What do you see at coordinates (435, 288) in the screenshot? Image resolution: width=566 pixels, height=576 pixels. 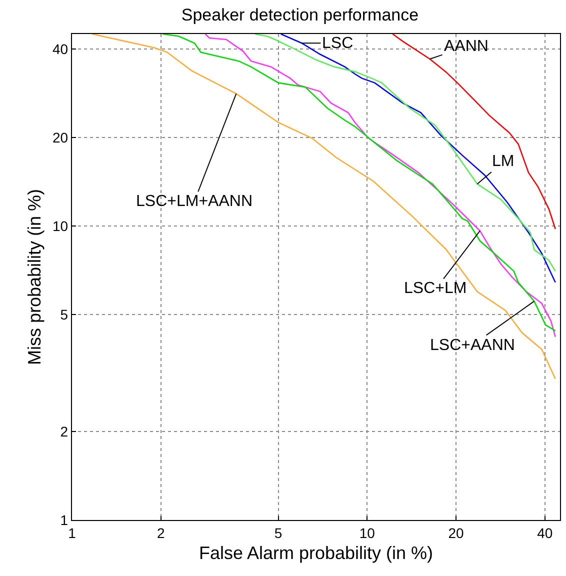 I see `annotation: LSC+LM` at bounding box center [435, 288].